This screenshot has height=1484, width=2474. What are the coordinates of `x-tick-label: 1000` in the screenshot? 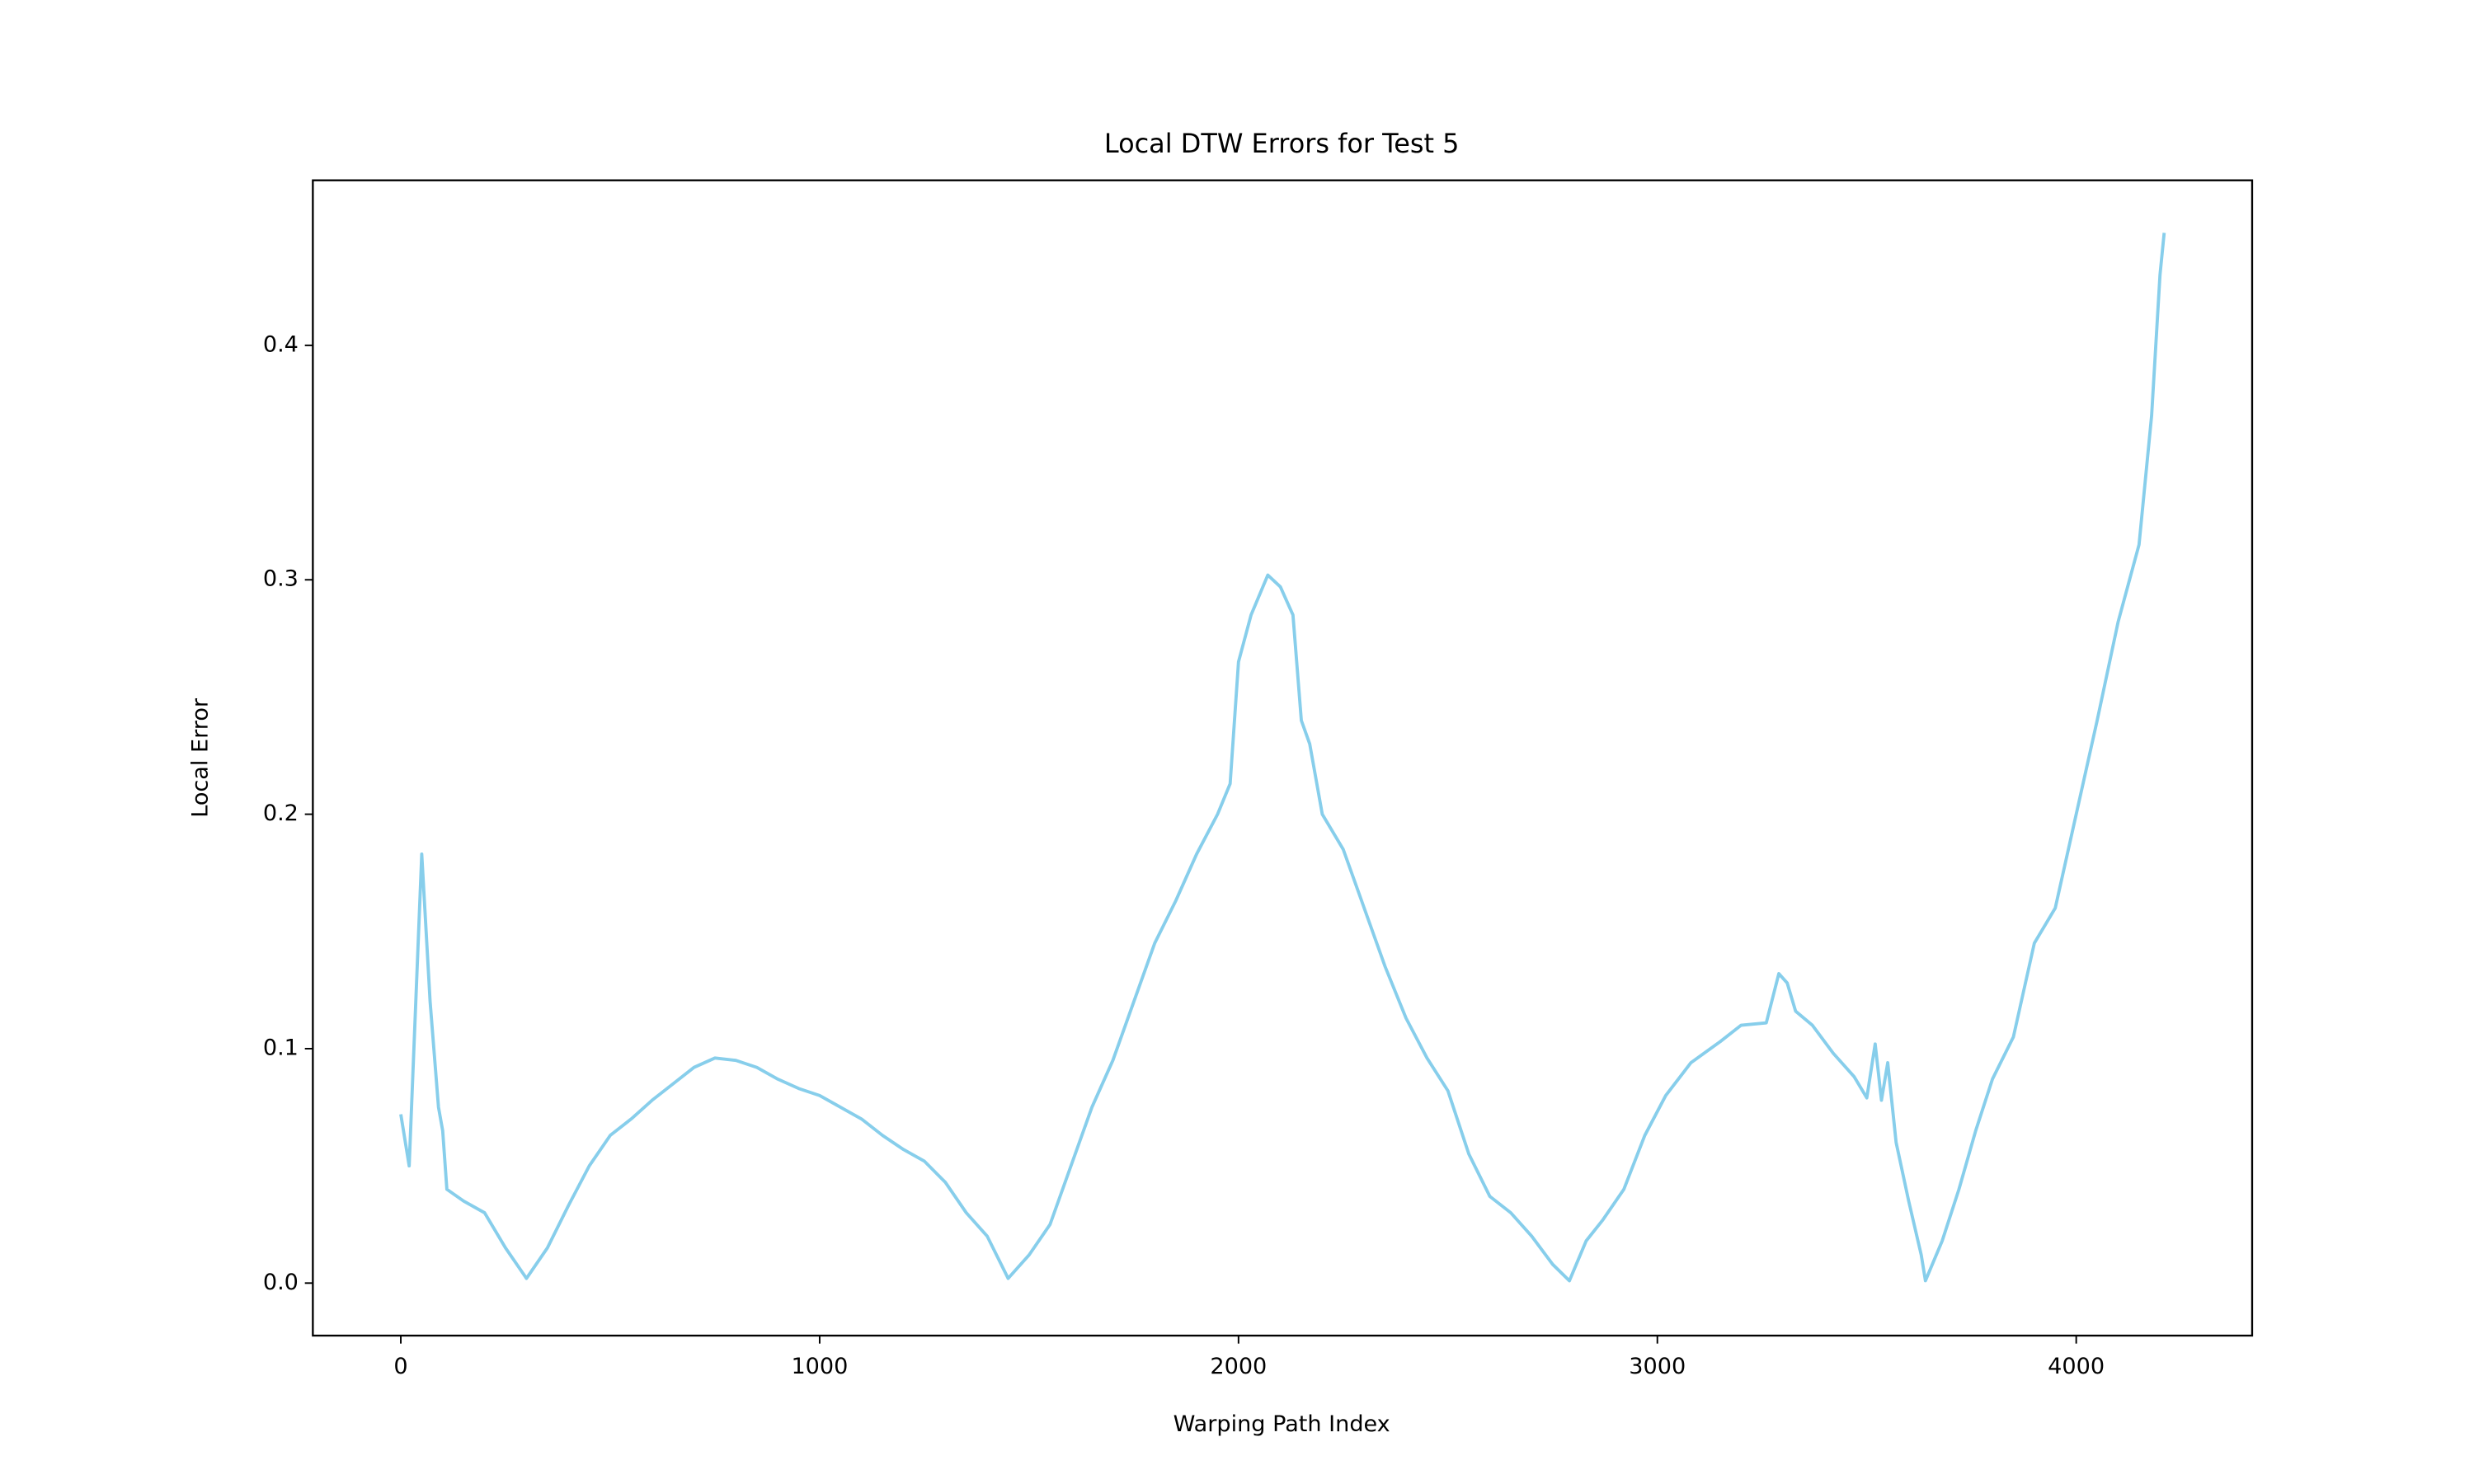 It's located at (819, 1366).